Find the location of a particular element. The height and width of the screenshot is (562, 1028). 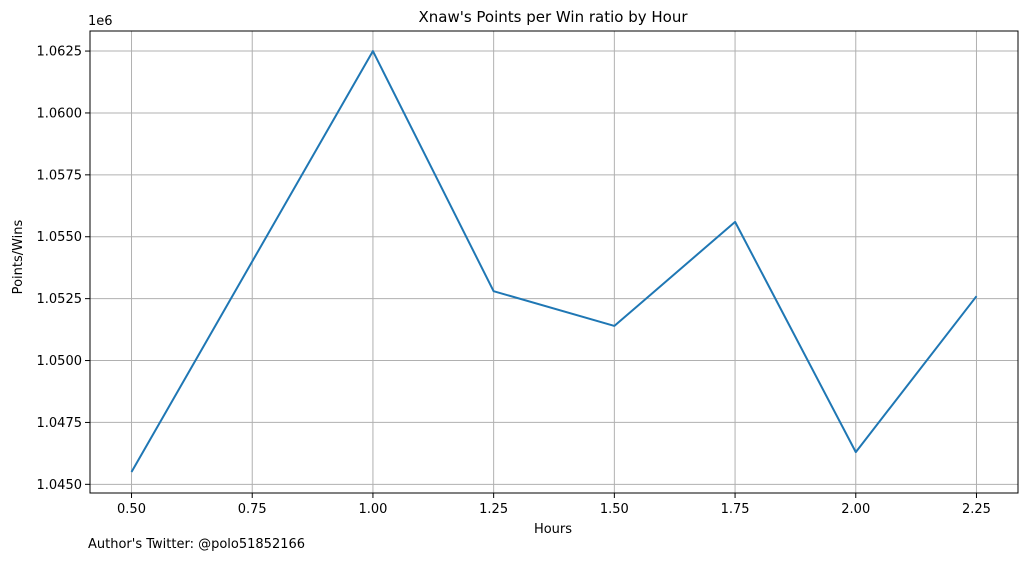

y-offset-label: 1e6 is located at coordinates (100, 21).